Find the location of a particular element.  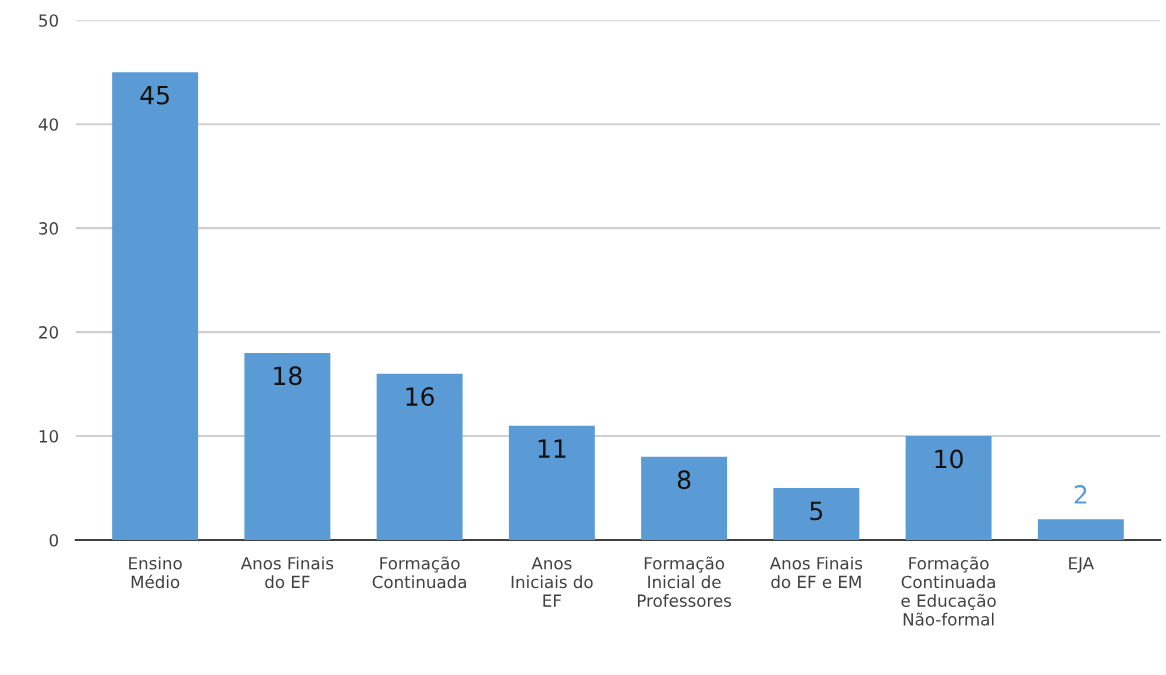

x-tick-label: Formação Continuada e Educação Não-formal is located at coordinates (948, 591).